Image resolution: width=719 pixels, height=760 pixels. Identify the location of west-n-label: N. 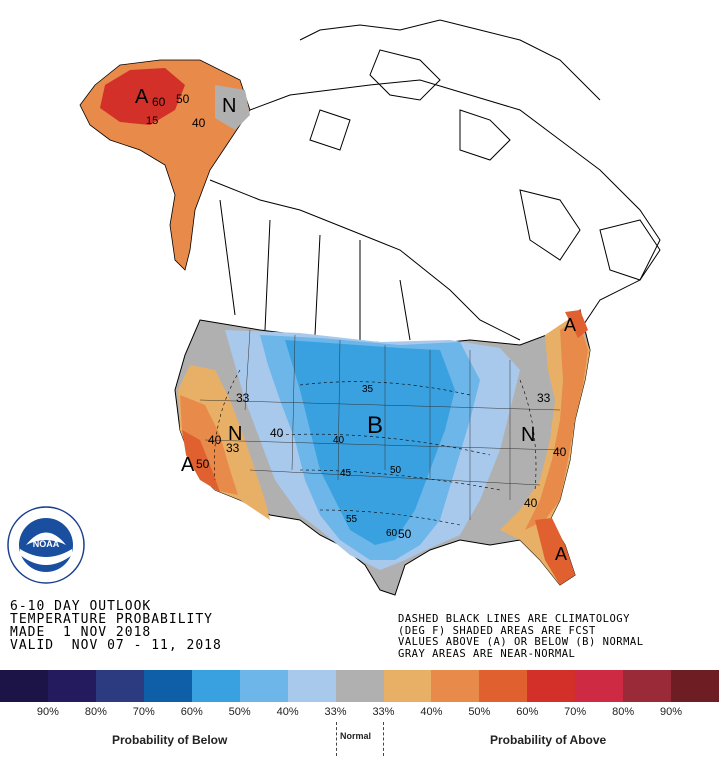
(235, 434).